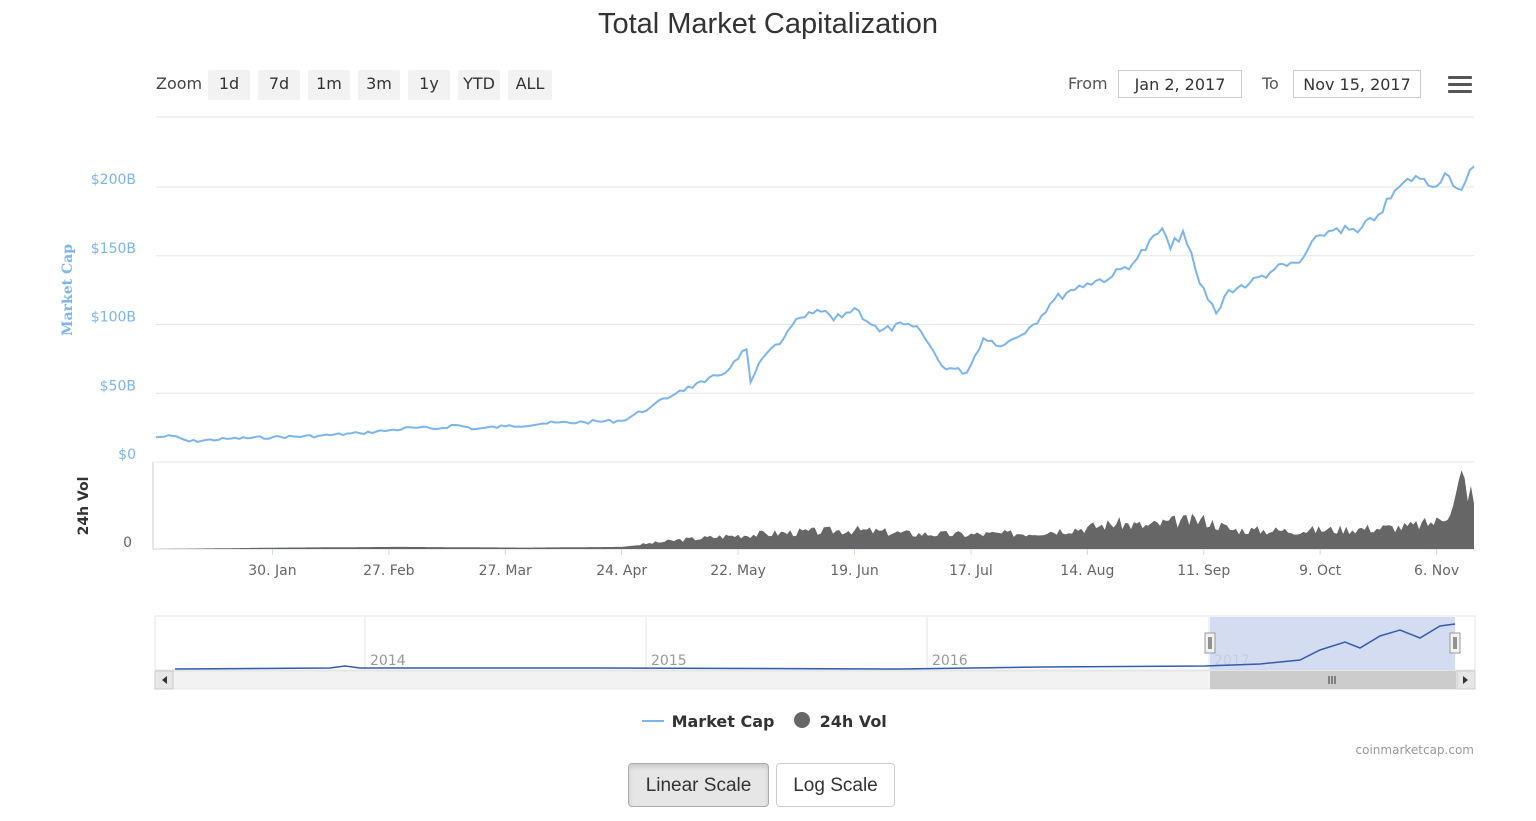 The width and height of the screenshot is (1536, 821). I want to click on legend-label-24h-vol: 24h Vol, so click(853, 721).